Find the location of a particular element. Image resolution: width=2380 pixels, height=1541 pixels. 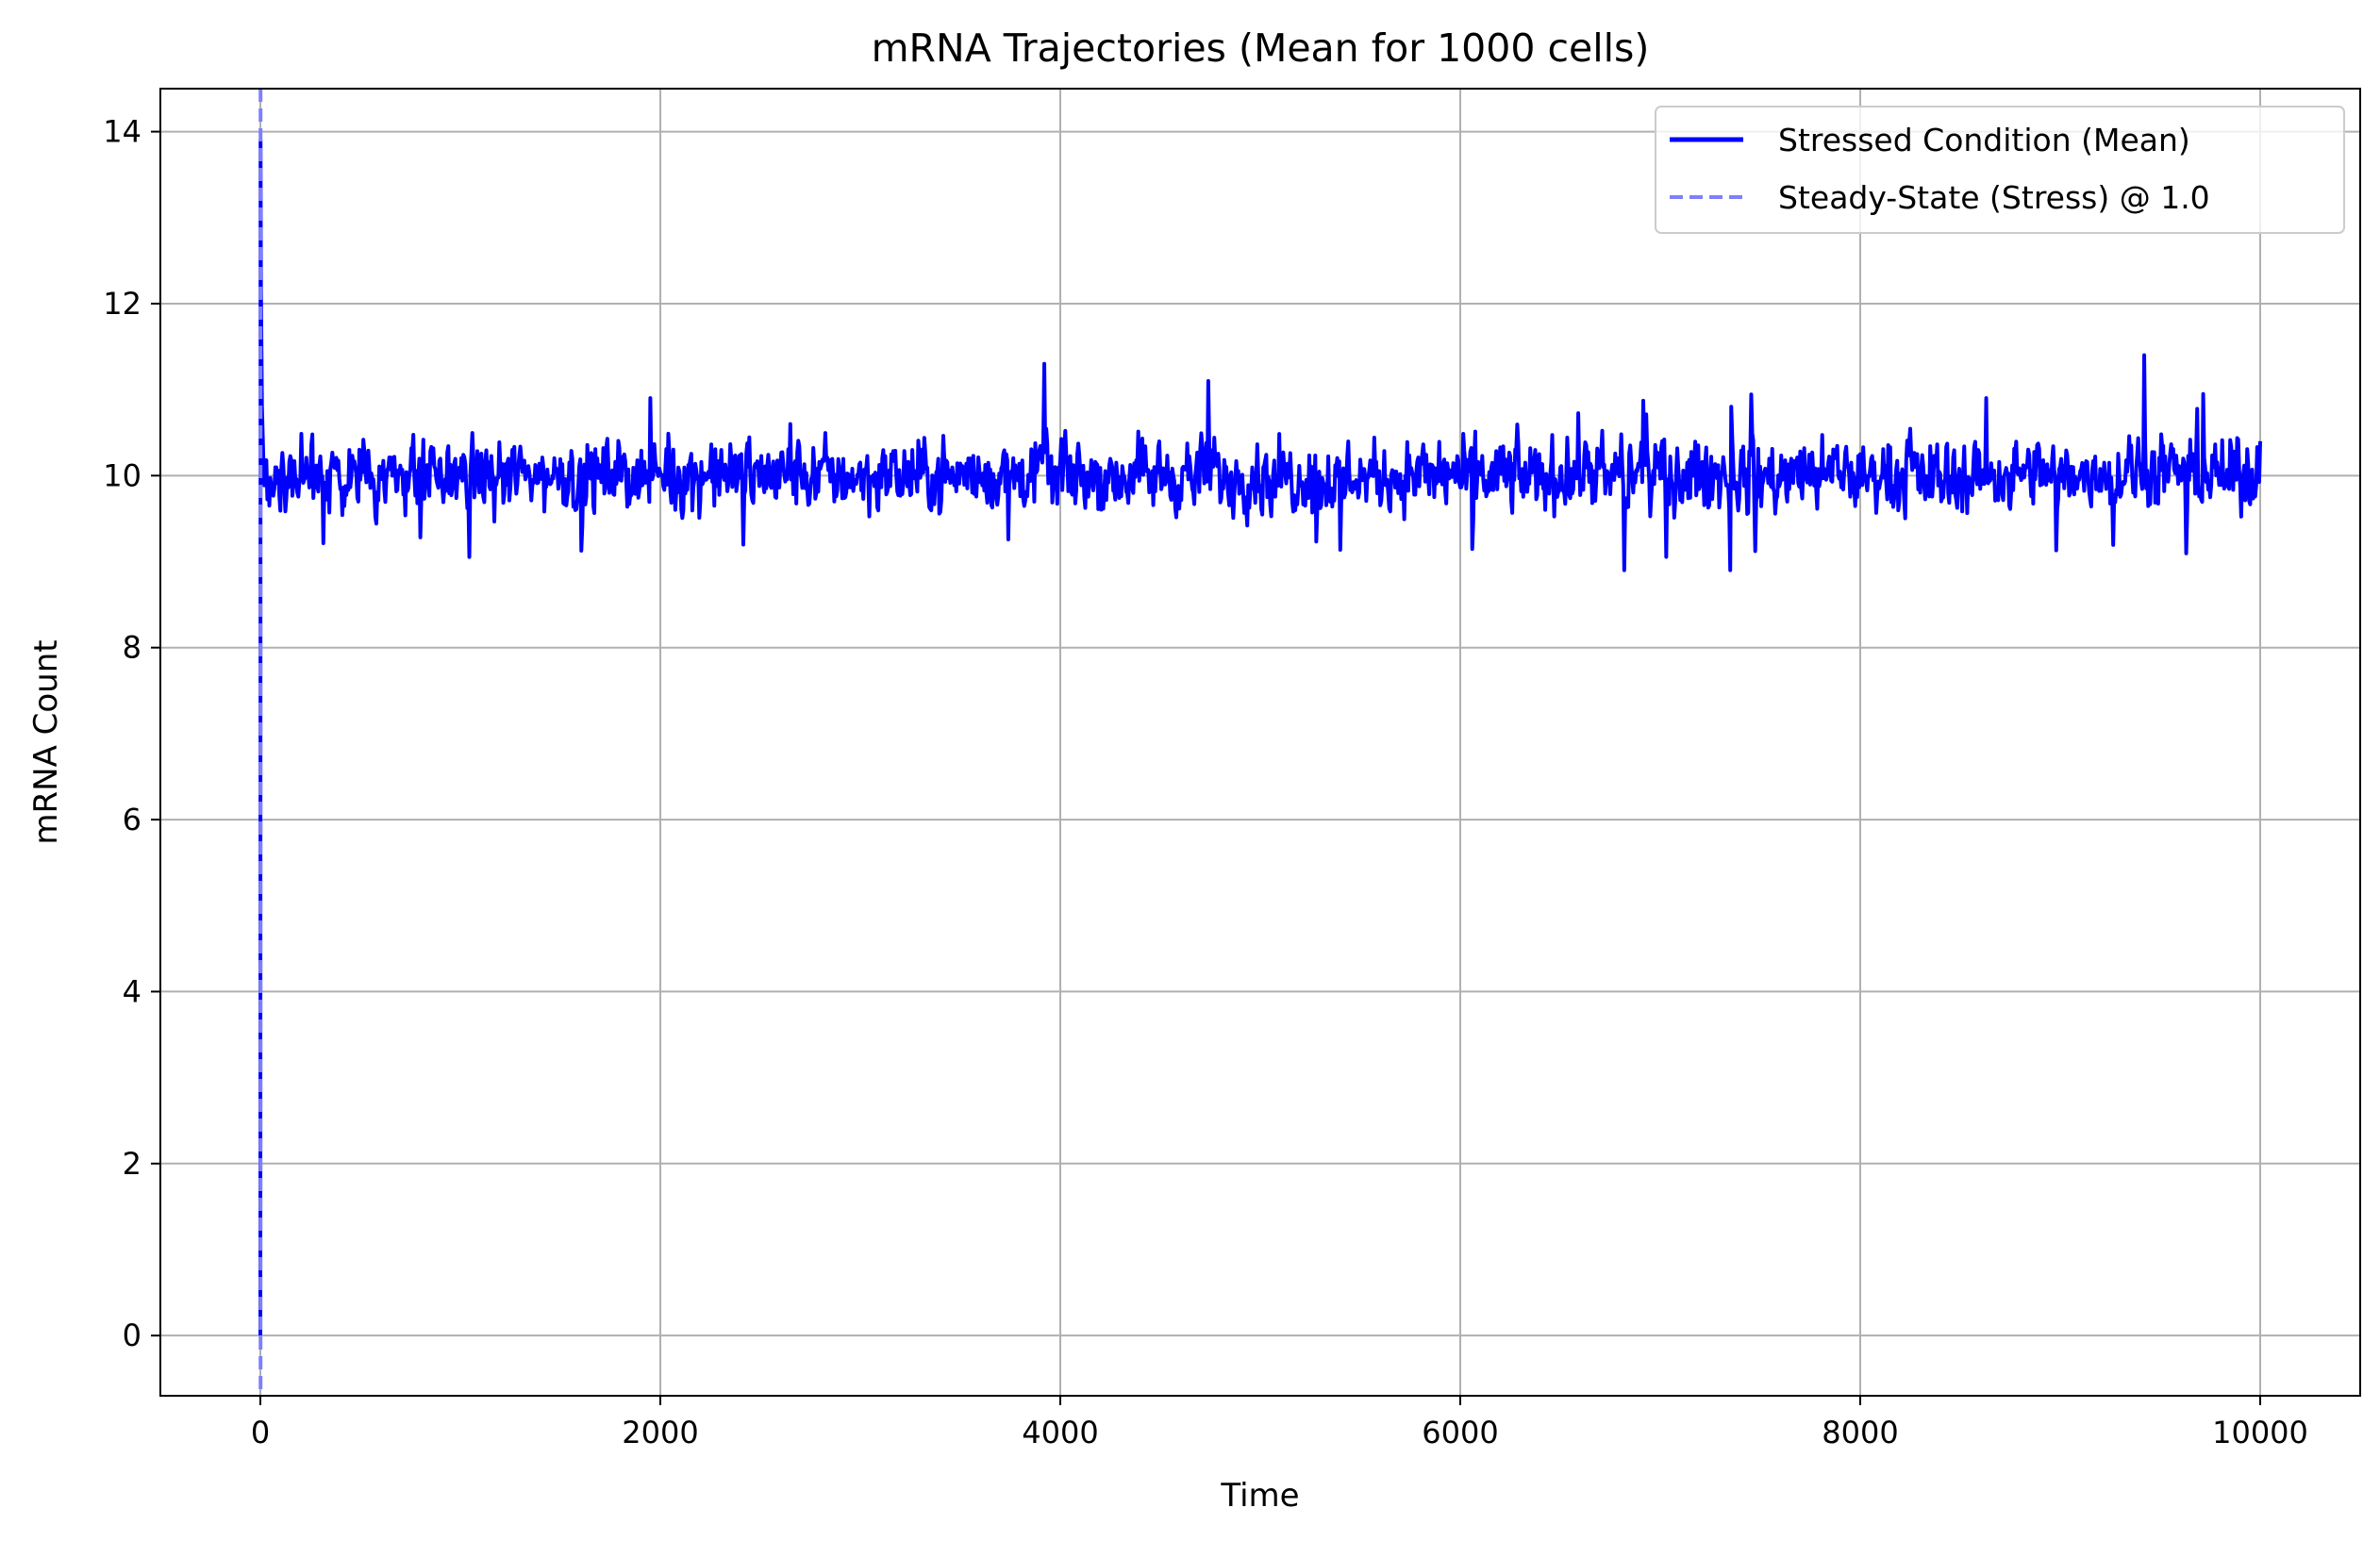

x-tick-label: 4000 is located at coordinates (1060, 1432).